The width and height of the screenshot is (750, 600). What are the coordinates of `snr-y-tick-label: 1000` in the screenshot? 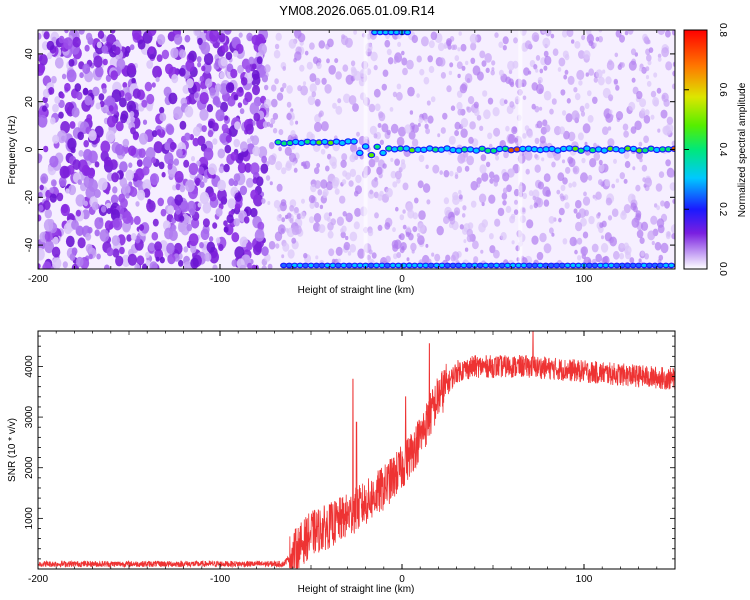 It's located at (29, 518).